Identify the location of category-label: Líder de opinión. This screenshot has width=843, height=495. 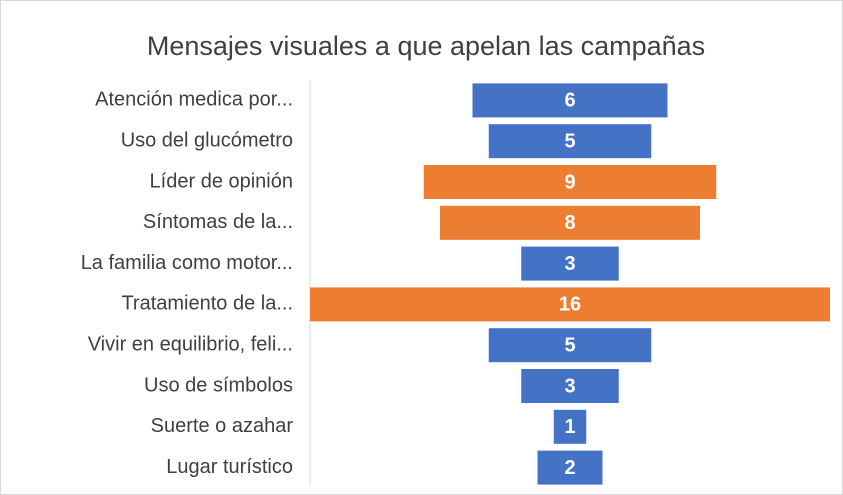
(221, 181).